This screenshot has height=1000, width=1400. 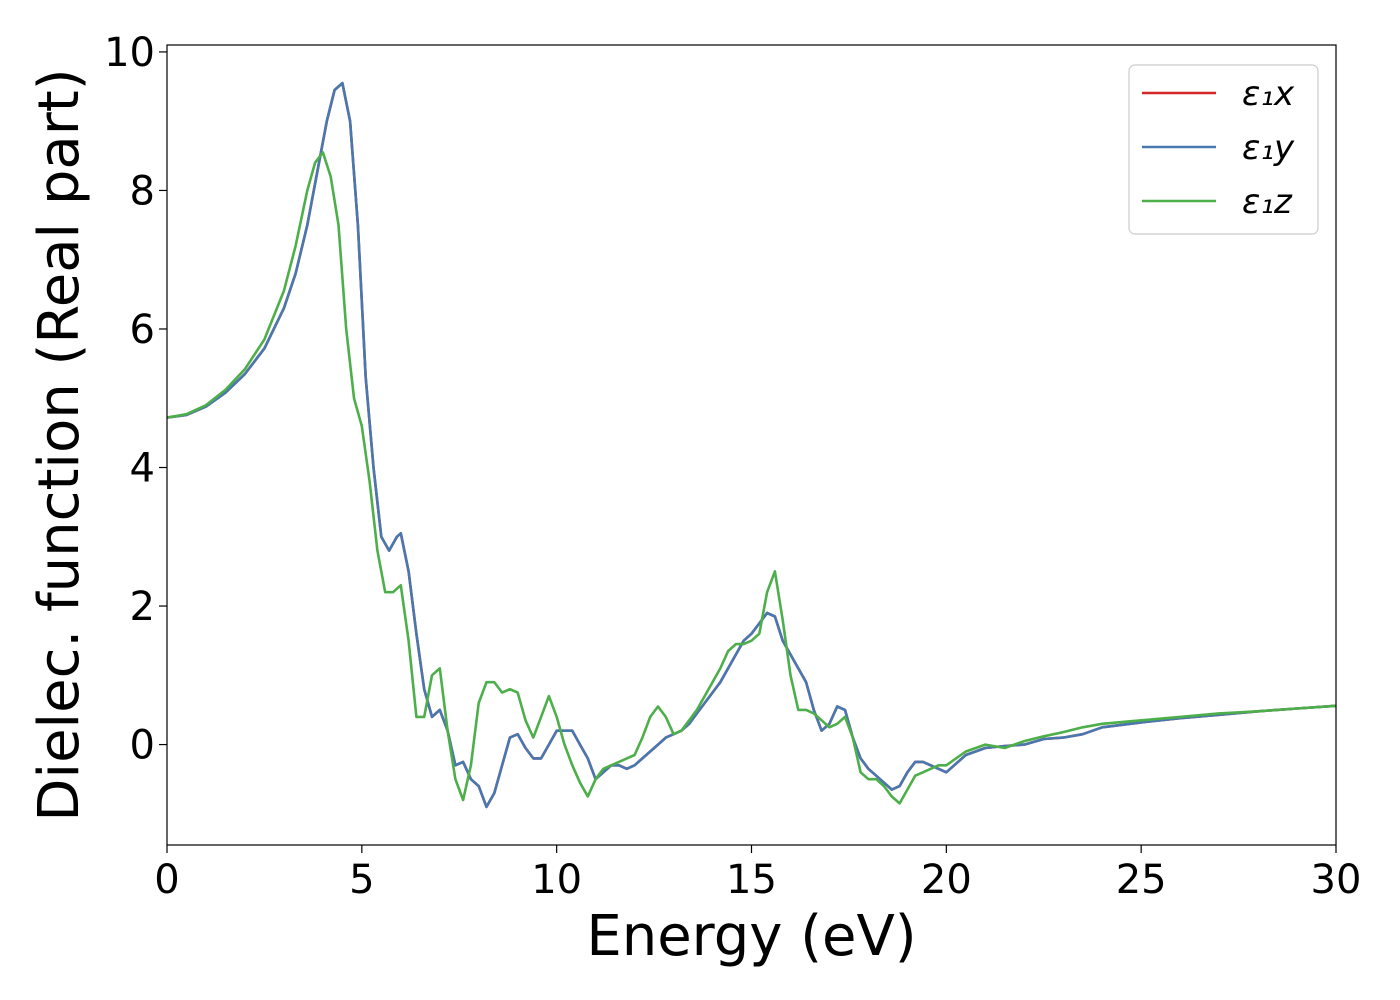 What do you see at coordinates (1268, 94) in the screenshot?
I see `legend-label: ε₁x` at bounding box center [1268, 94].